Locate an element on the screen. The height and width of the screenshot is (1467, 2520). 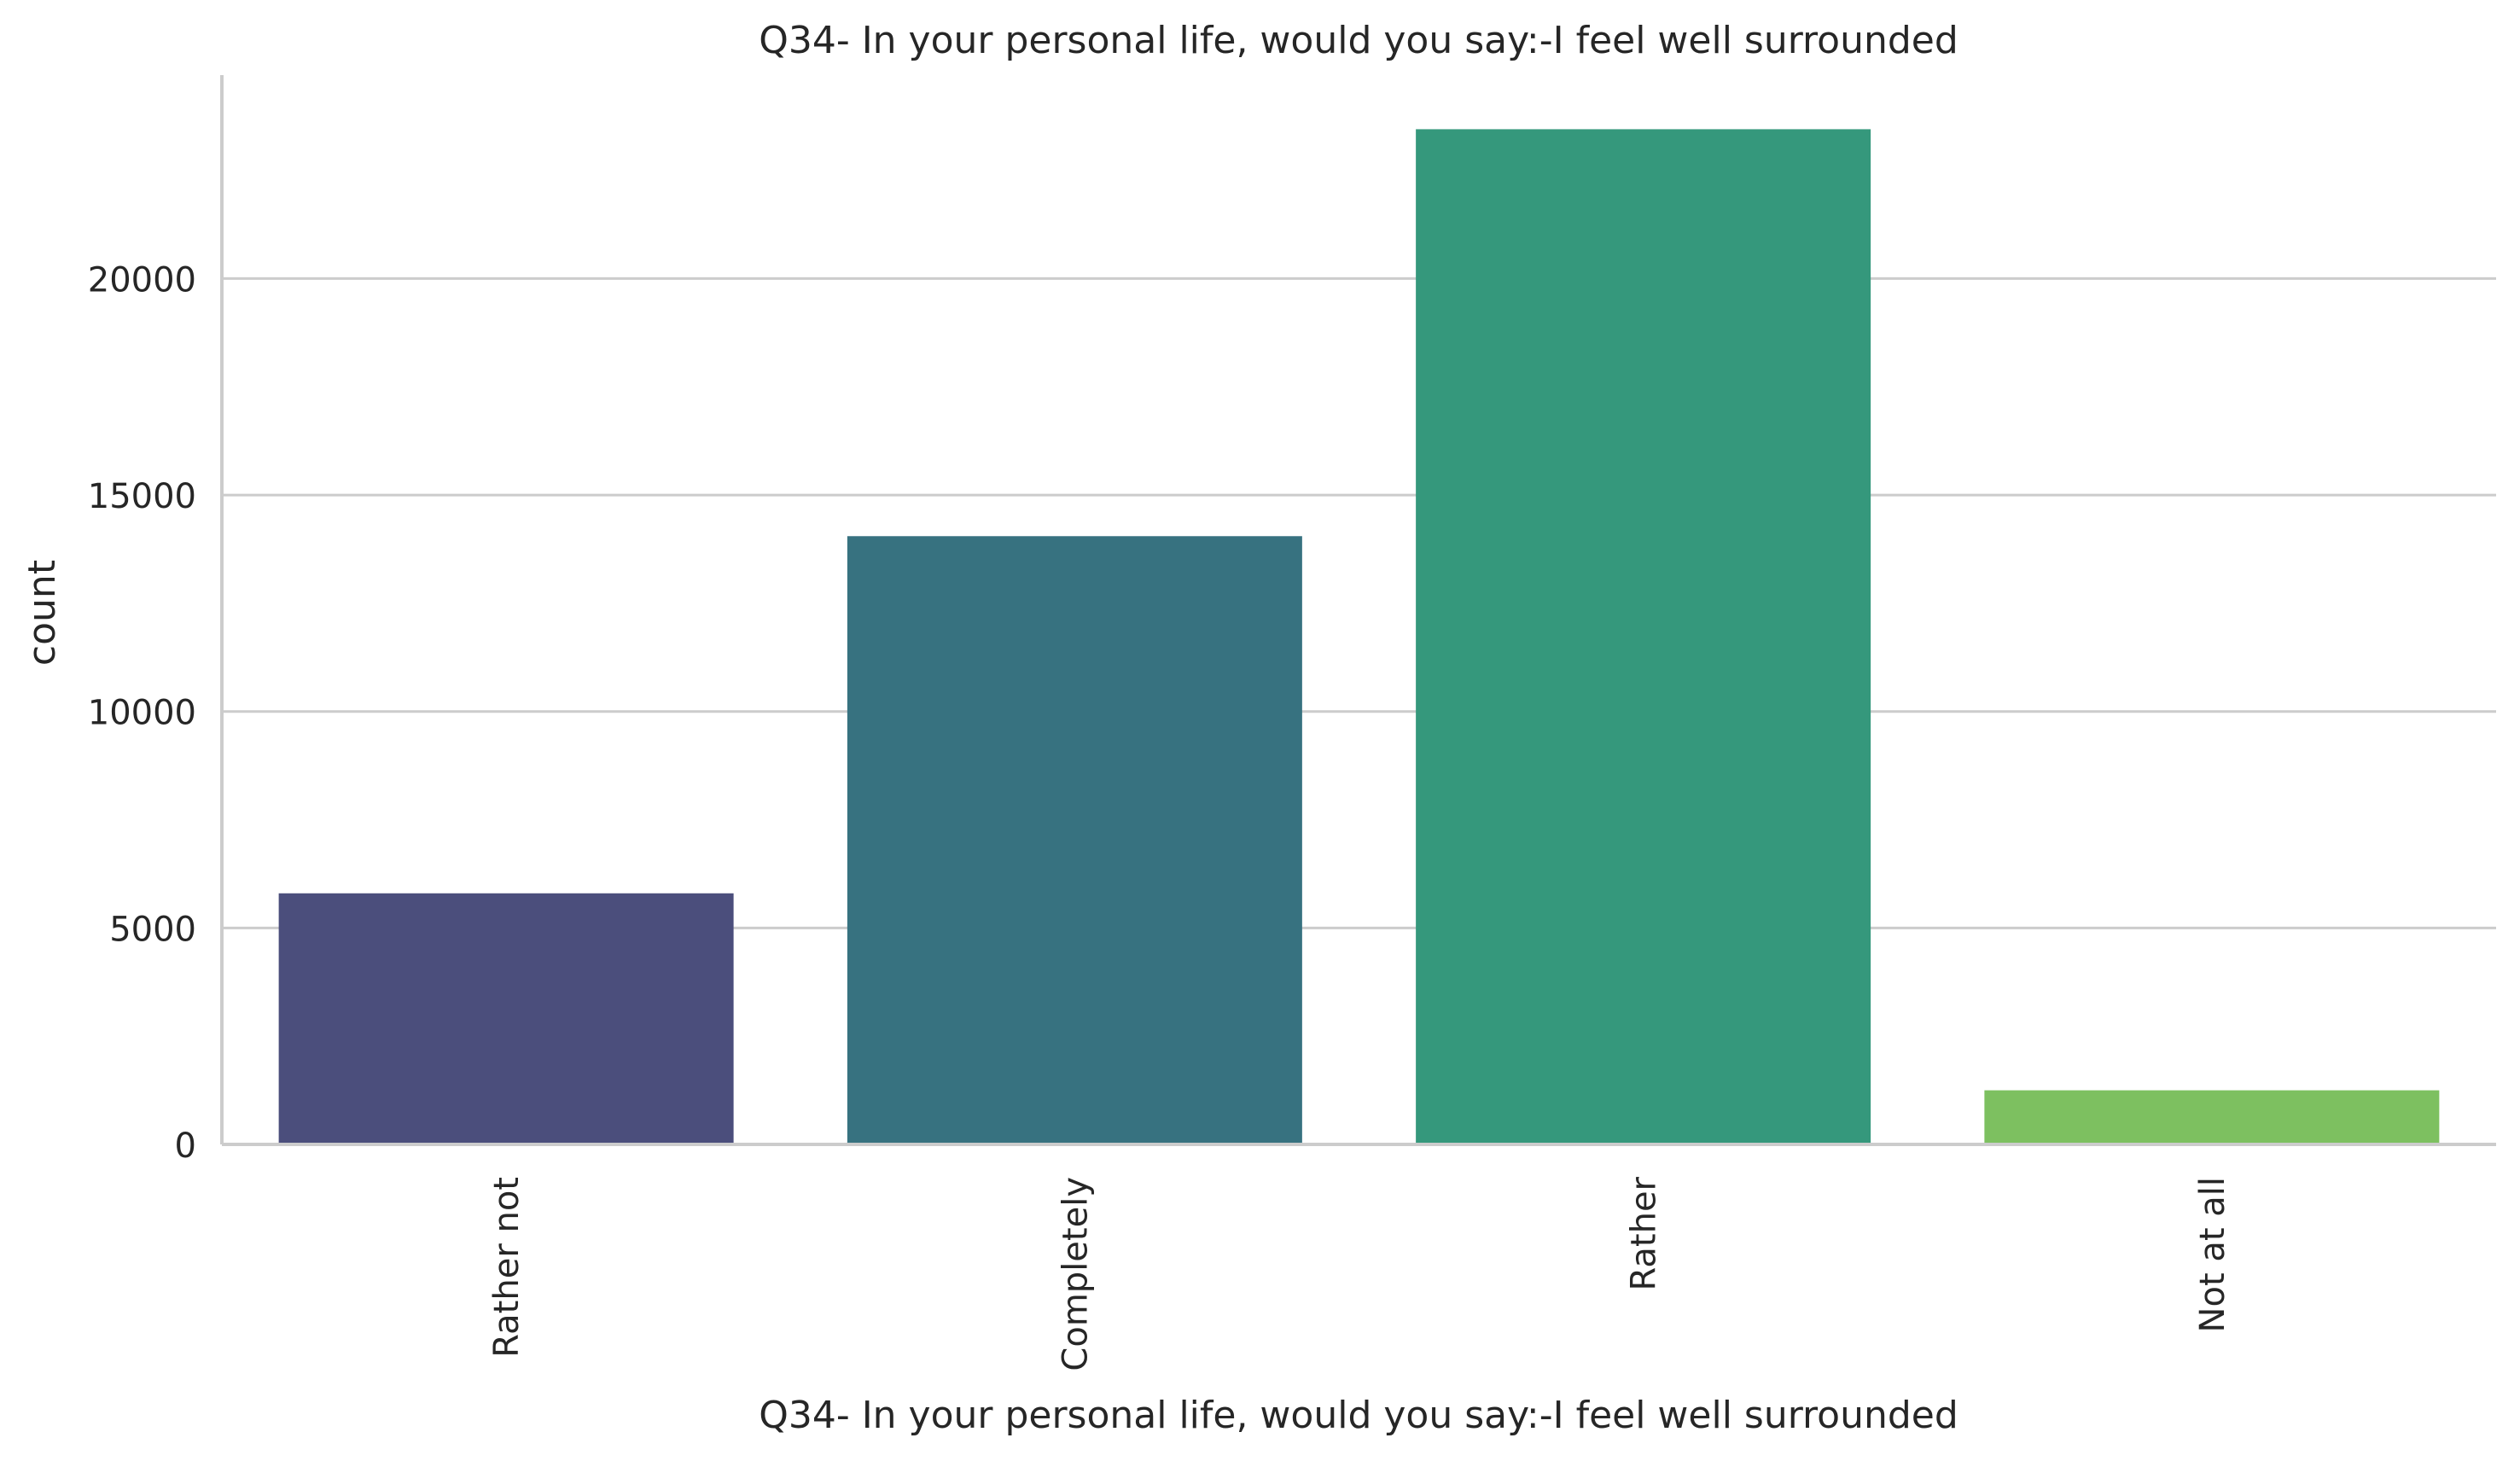
bar-rather is located at coordinates (1643, 637).